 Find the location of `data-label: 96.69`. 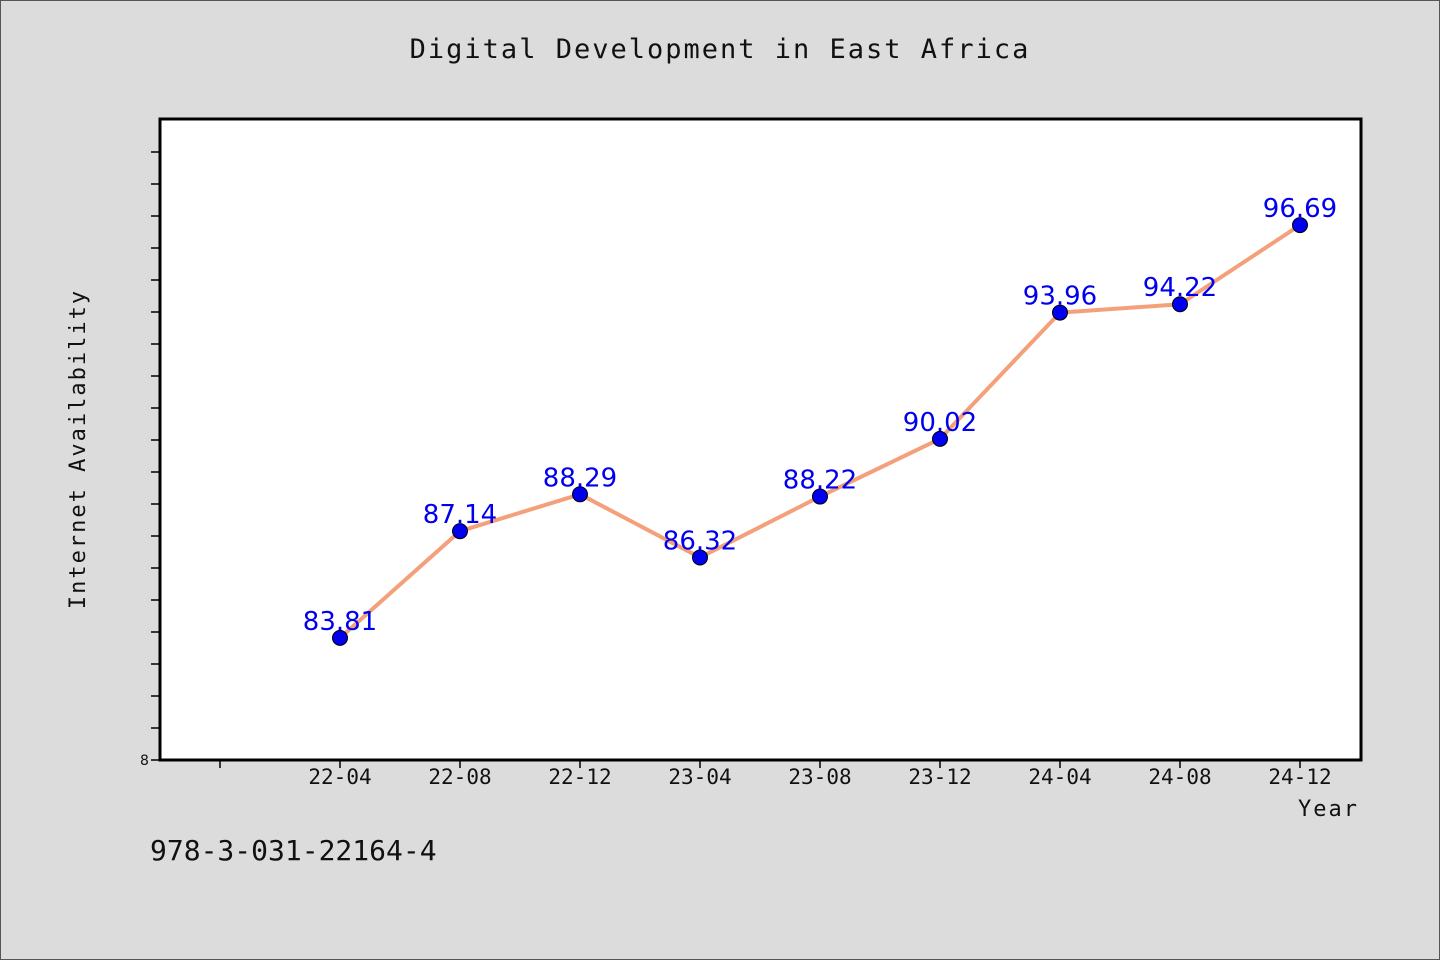

data-label: 96.69 is located at coordinates (1300, 209).